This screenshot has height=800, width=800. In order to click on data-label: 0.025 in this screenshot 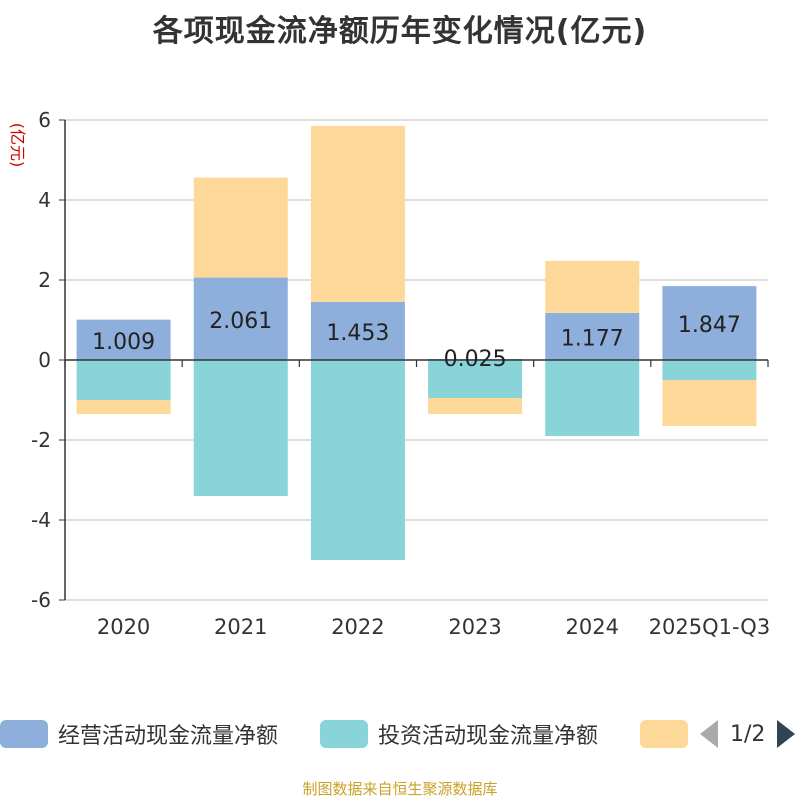, I will do `click(475, 359)`.